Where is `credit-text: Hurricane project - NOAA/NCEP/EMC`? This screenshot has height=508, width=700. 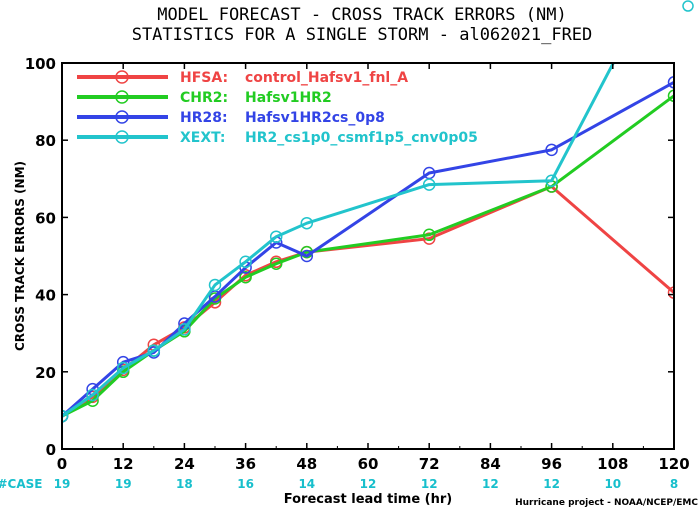
credit-text: Hurricane project - NOAA/NCEP/EMC is located at coordinates (606, 503).